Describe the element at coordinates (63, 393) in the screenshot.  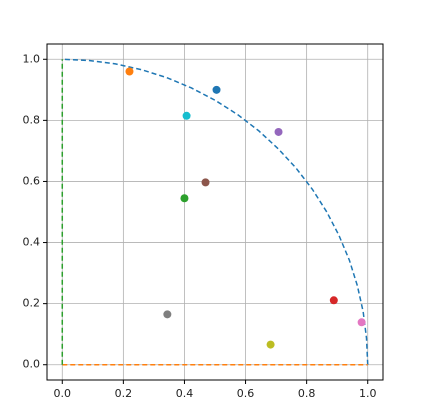
I see `x-tick-label: 0.0` at that location.